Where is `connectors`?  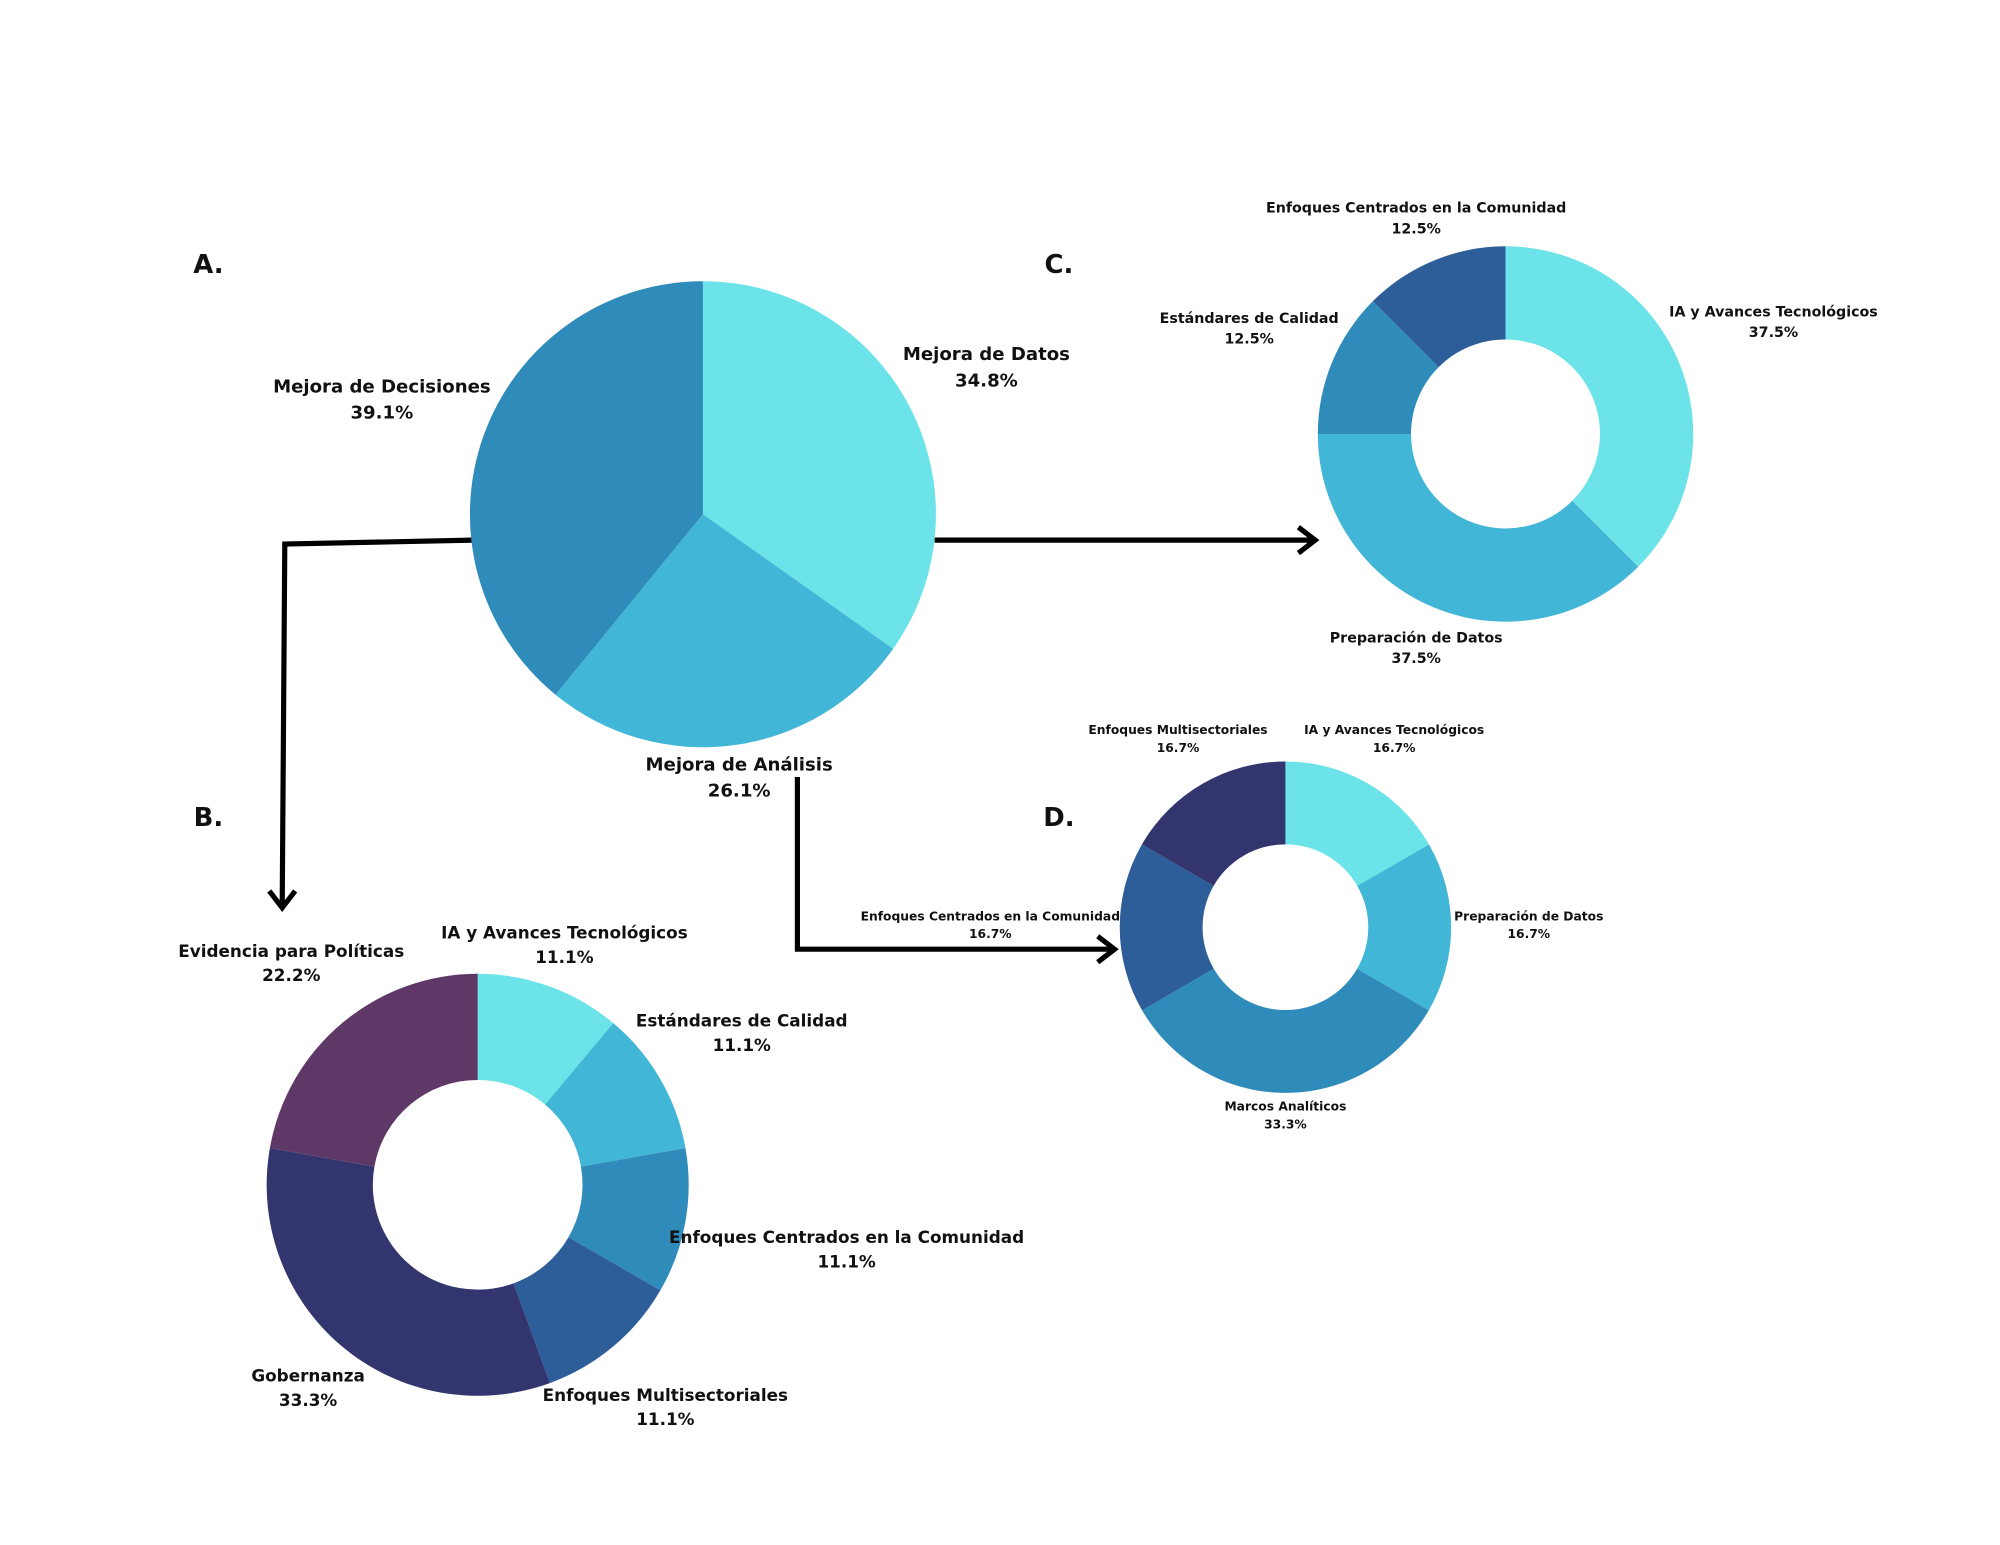
connectors is located at coordinates (793, 745).